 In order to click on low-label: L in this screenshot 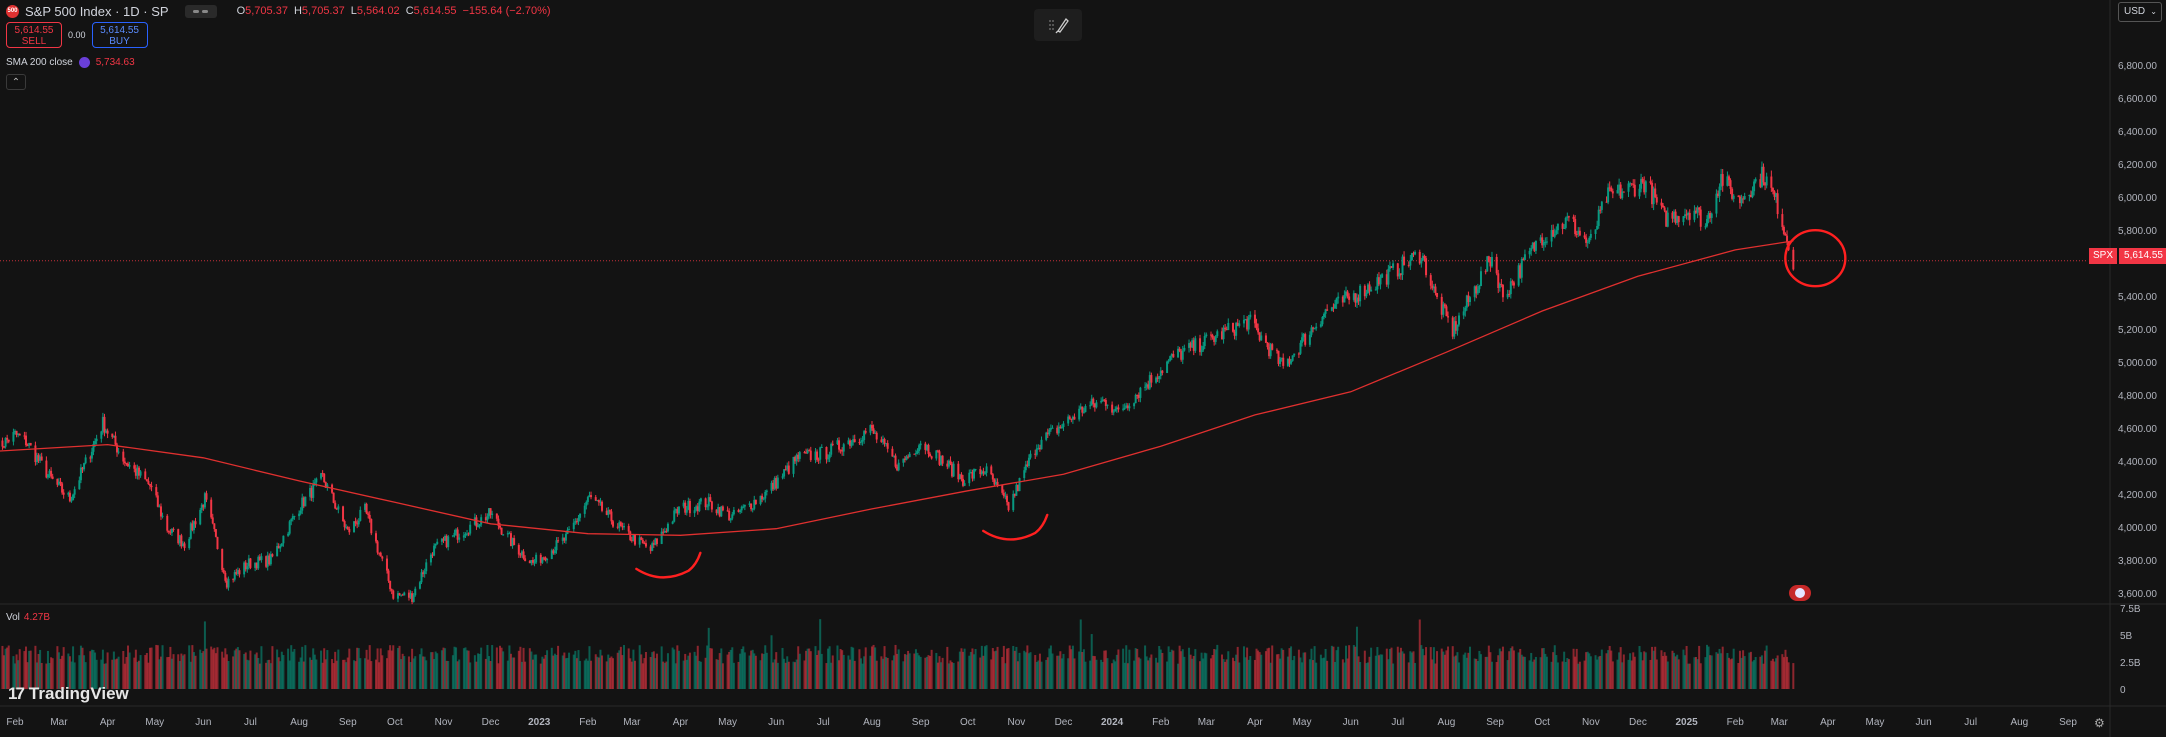, I will do `click(353, 11)`.